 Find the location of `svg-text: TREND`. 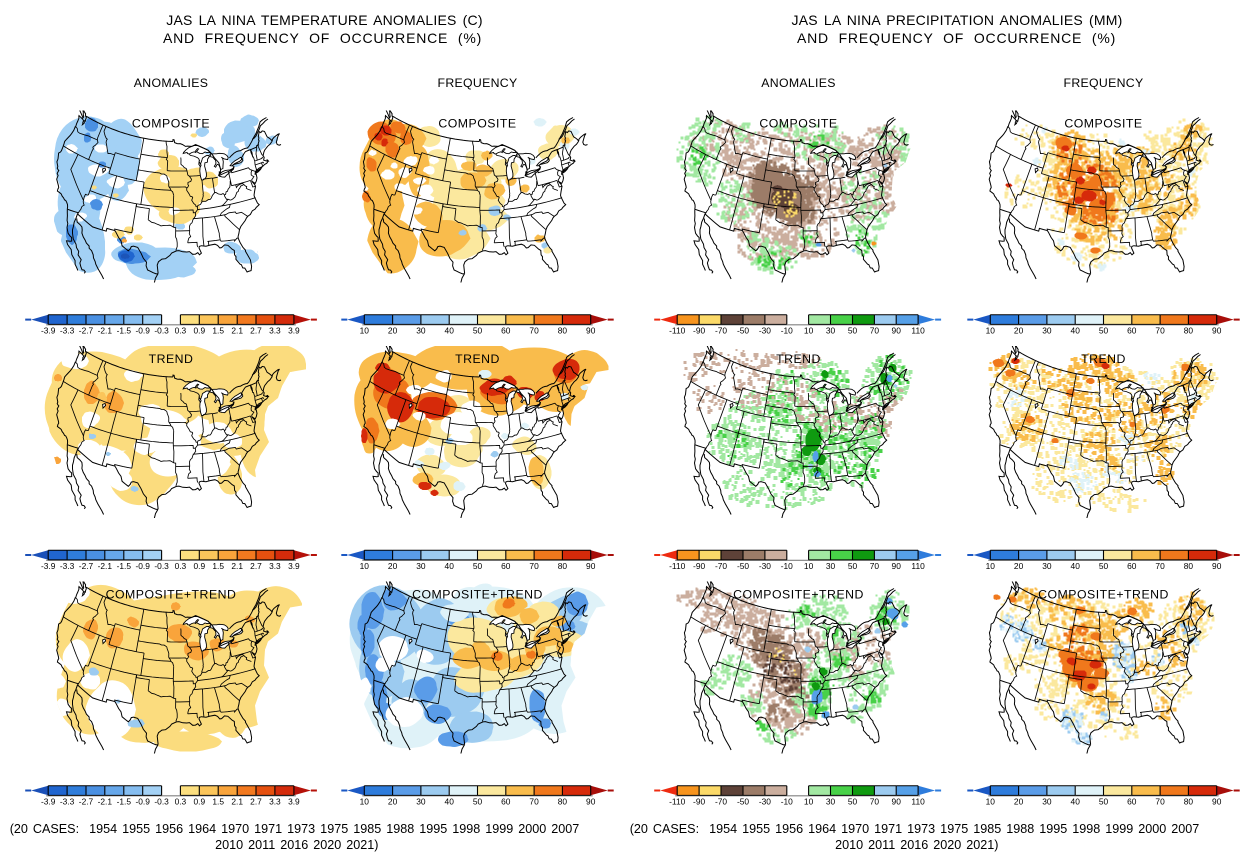

svg-text: TREND is located at coordinates (798, 359).